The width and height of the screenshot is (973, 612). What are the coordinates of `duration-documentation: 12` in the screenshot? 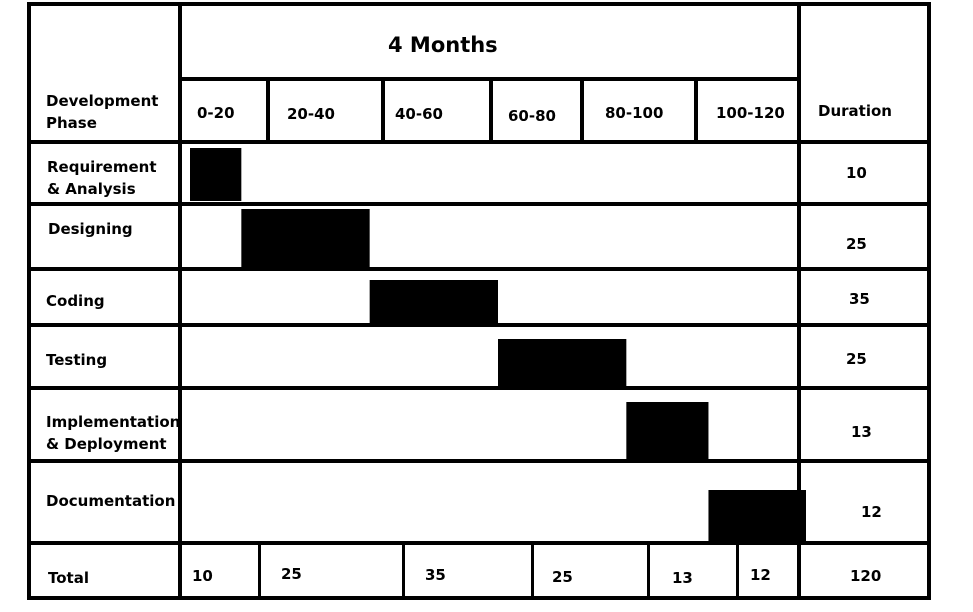 It's located at (871, 512).